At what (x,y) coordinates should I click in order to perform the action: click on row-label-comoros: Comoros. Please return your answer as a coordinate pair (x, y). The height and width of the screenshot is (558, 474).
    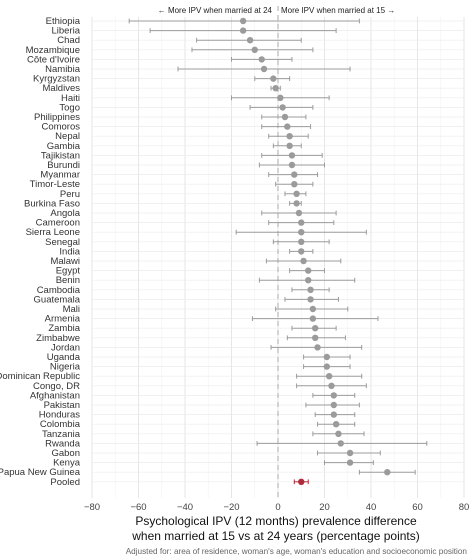
    Looking at the image, I should click on (60, 127).